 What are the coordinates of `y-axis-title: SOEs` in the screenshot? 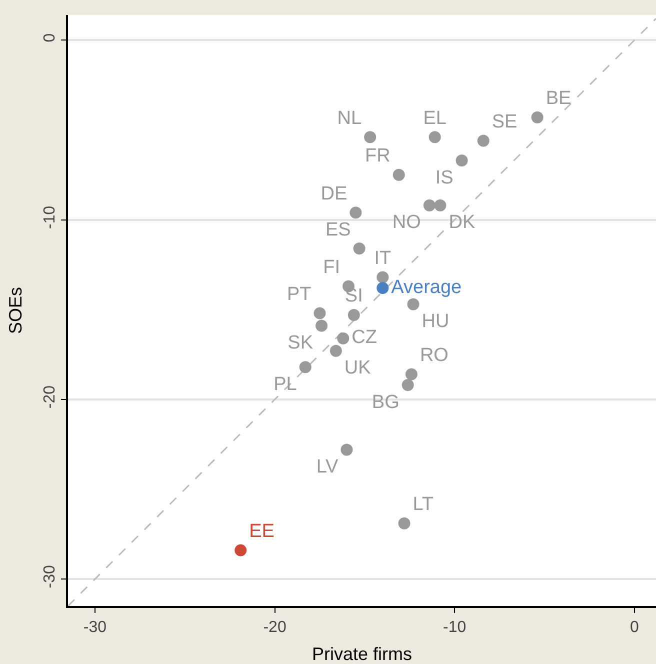 It's located at (15, 310).